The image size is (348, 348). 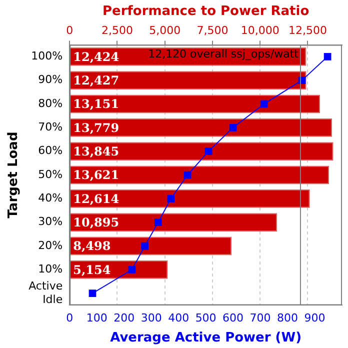 What do you see at coordinates (96, 175) in the screenshot?
I see `data-label: 13,621` at bounding box center [96, 175].